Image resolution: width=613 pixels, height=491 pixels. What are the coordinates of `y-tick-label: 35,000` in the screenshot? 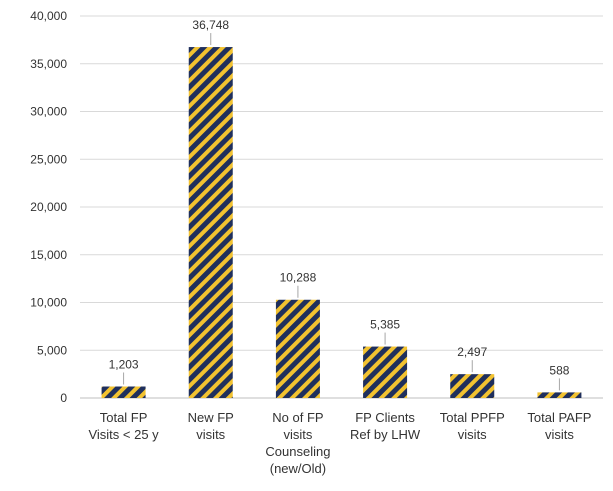 It's located at (48, 64).